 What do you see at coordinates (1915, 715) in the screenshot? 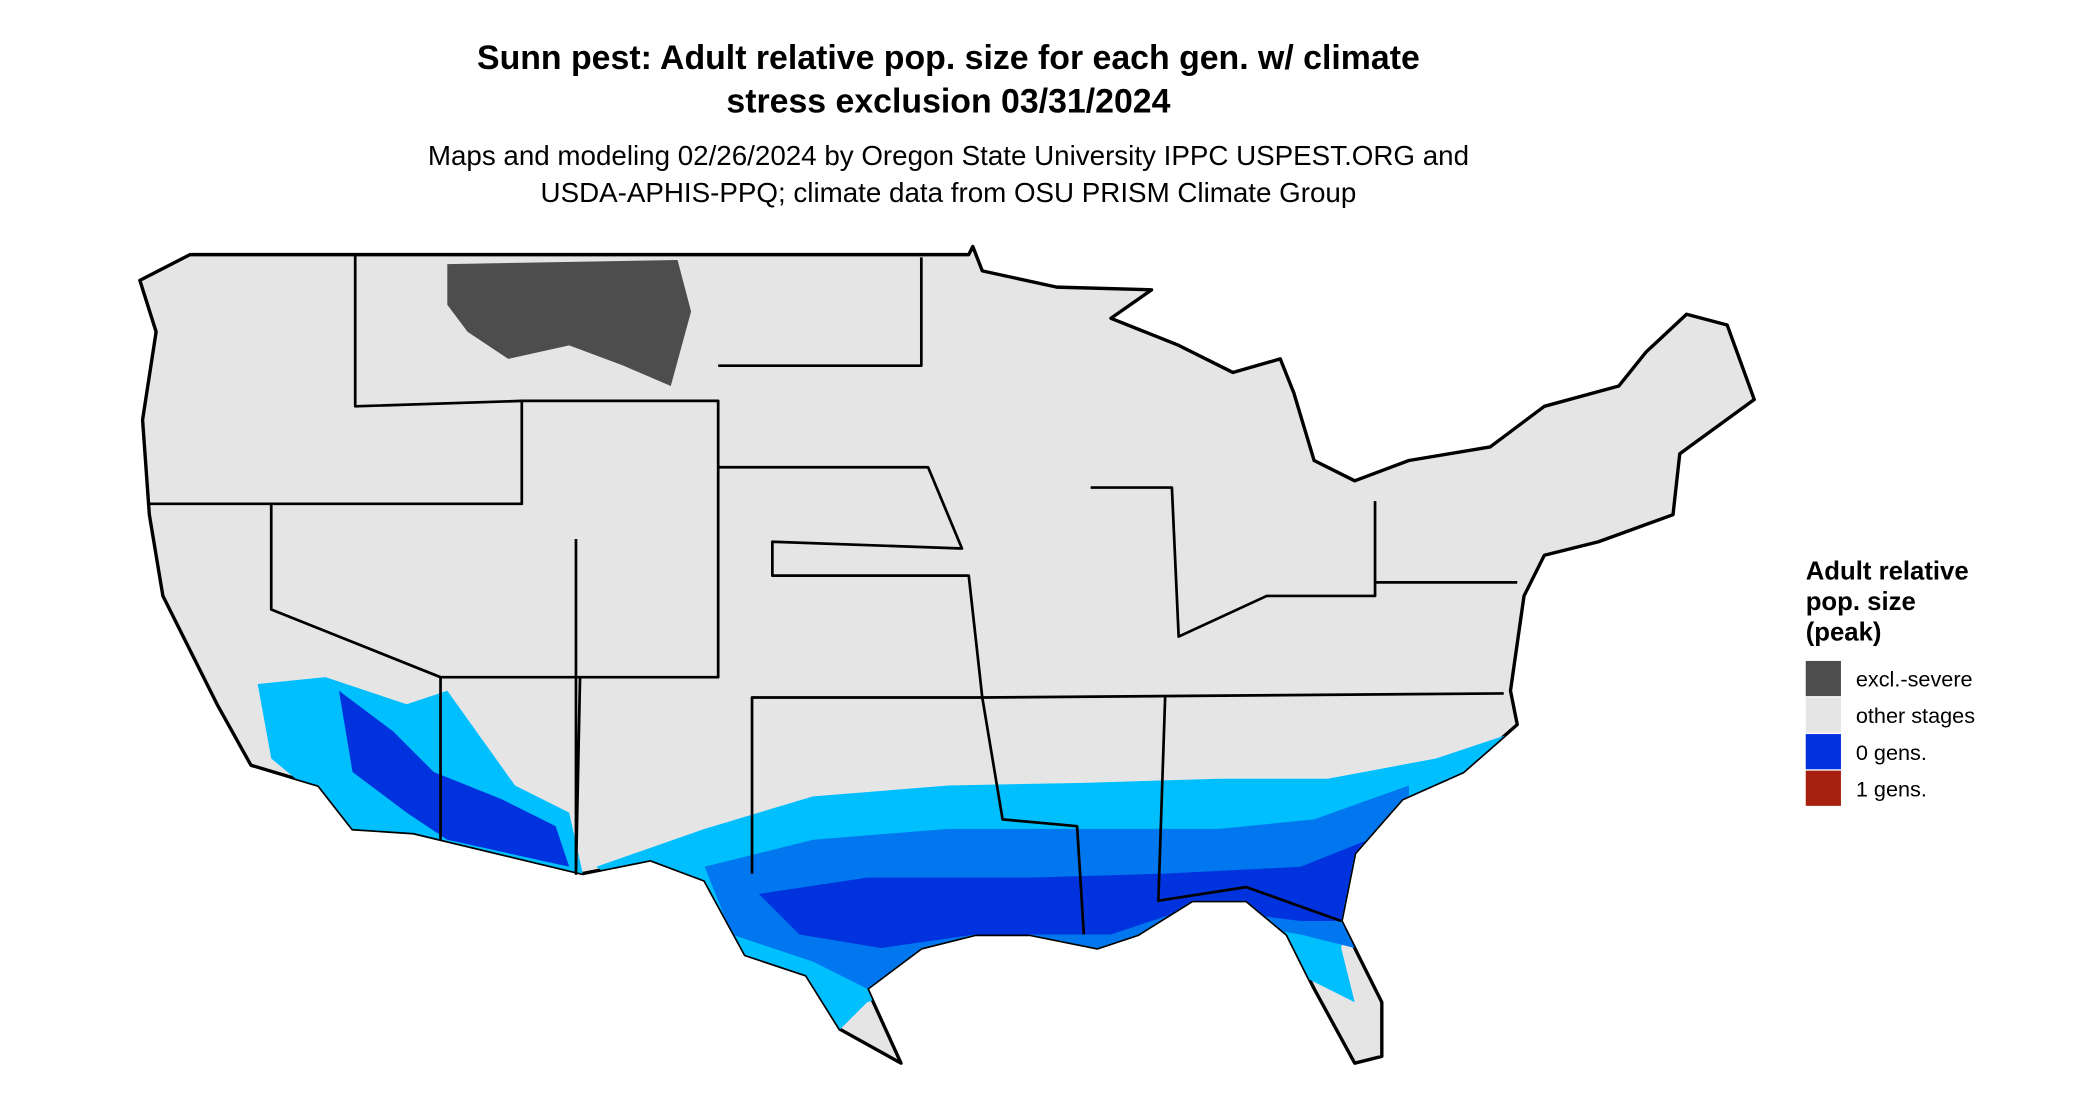
I see `legend-label: other stages` at bounding box center [1915, 715].